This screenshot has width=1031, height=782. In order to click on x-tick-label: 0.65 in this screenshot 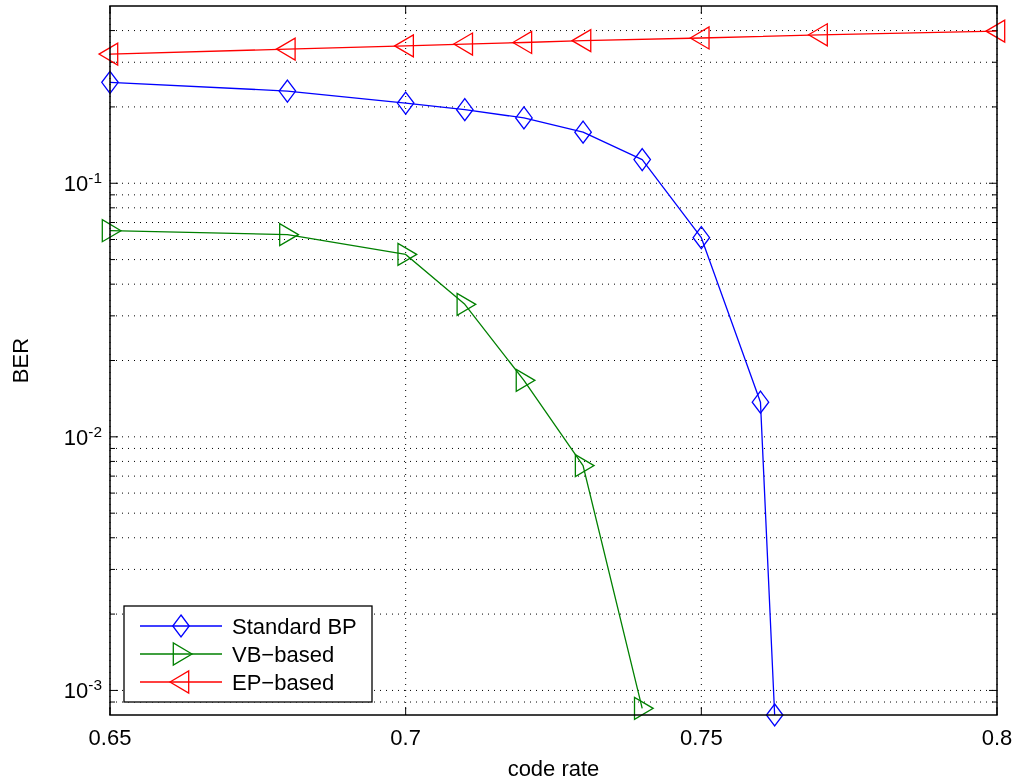, I will do `click(110, 737)`.